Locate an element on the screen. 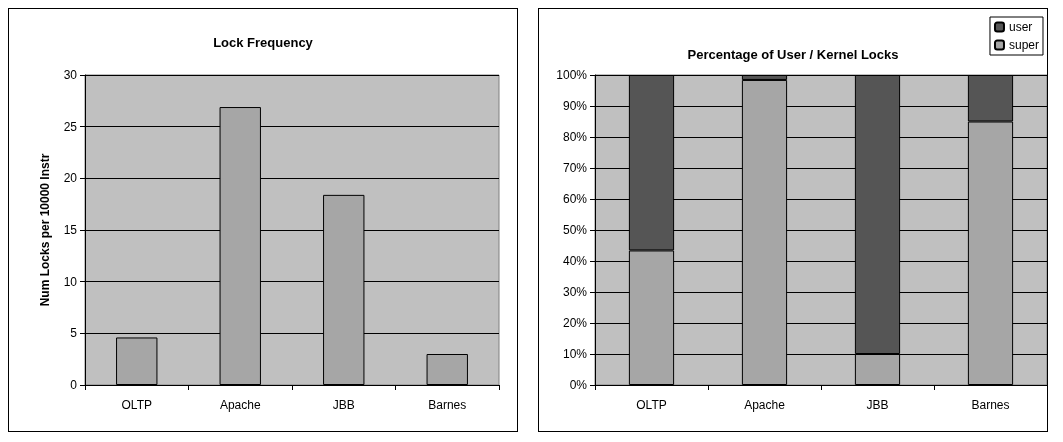  y-tick-label: 30 is located at coordinates (70, 75).